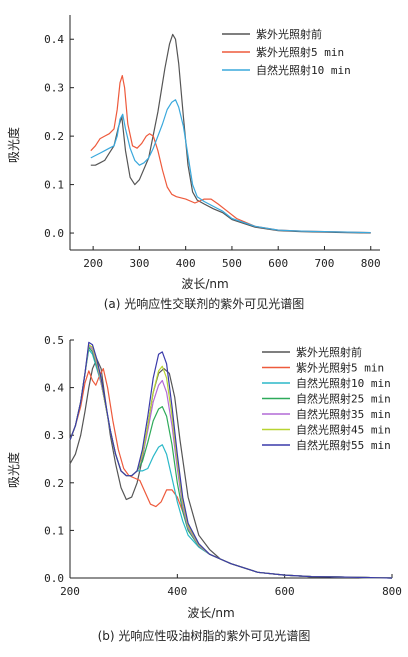  I want to click on legend-entry: 自然光照射25 min, so click(343, 399).